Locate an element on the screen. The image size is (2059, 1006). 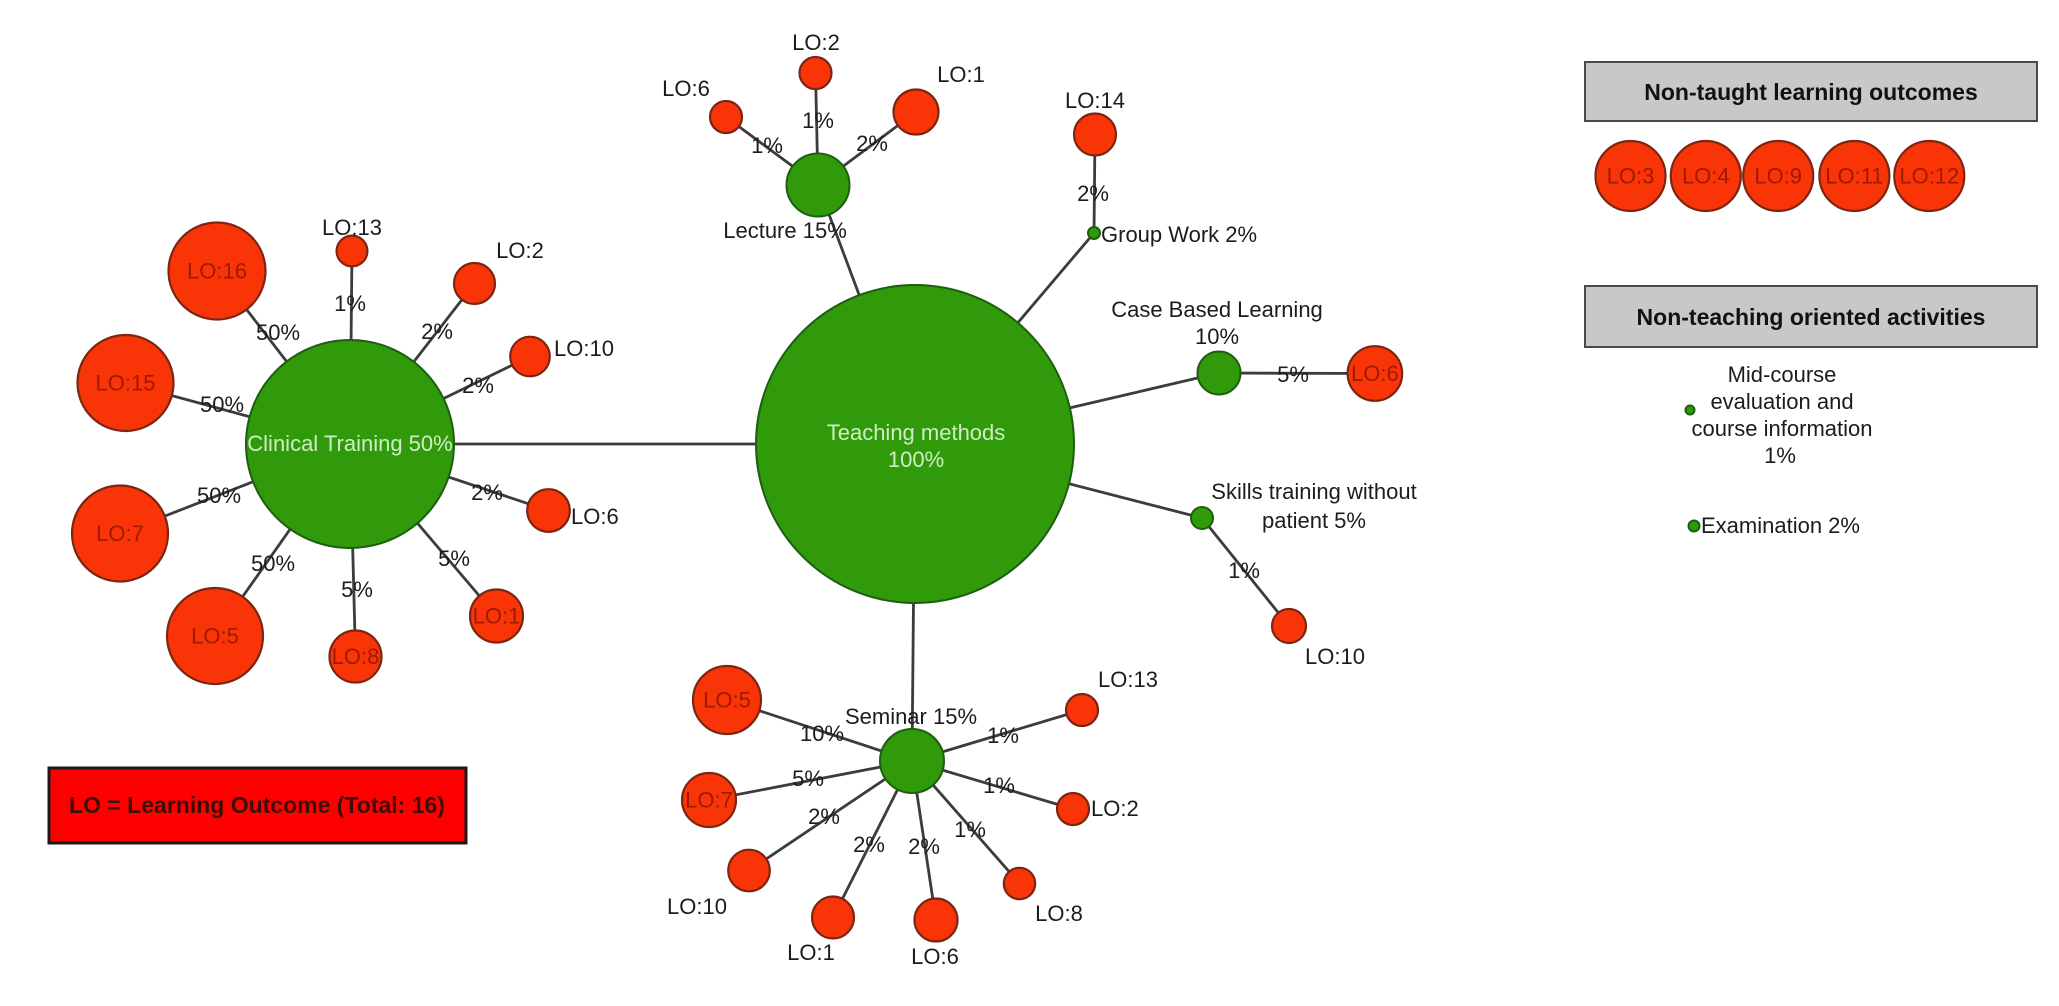
svg-text: LO:3 is located at coordinates (1631, 176).